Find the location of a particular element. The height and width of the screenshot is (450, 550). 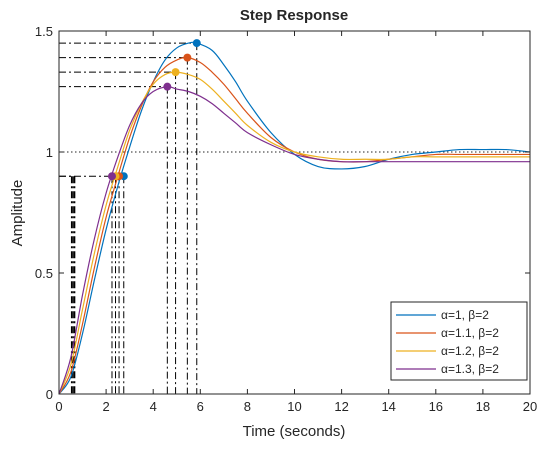

x-tick-label: 4 is located at coordinates (153, 406).